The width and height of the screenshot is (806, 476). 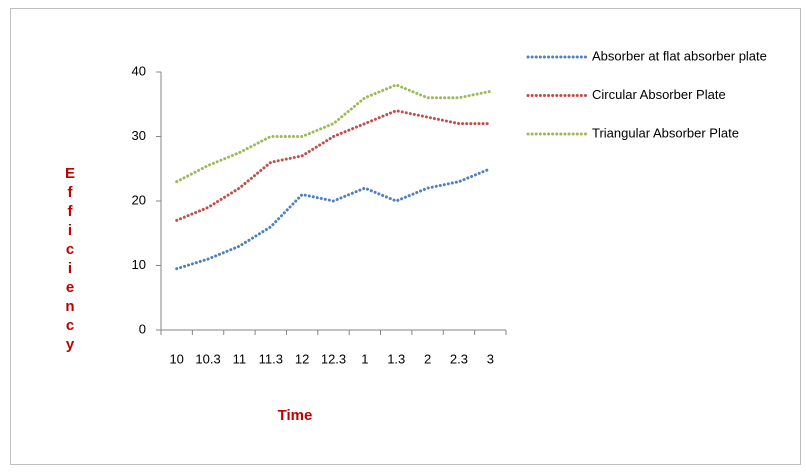 What do you see at coordinates (459, 358) in the screenshot?
I see `x-tick-label: 2.3` at bounding box center [459, 358].